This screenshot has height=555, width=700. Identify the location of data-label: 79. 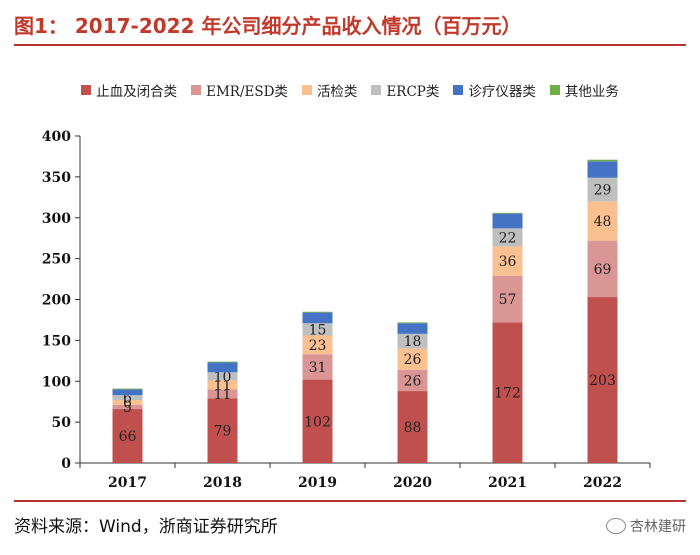
(223, 432).